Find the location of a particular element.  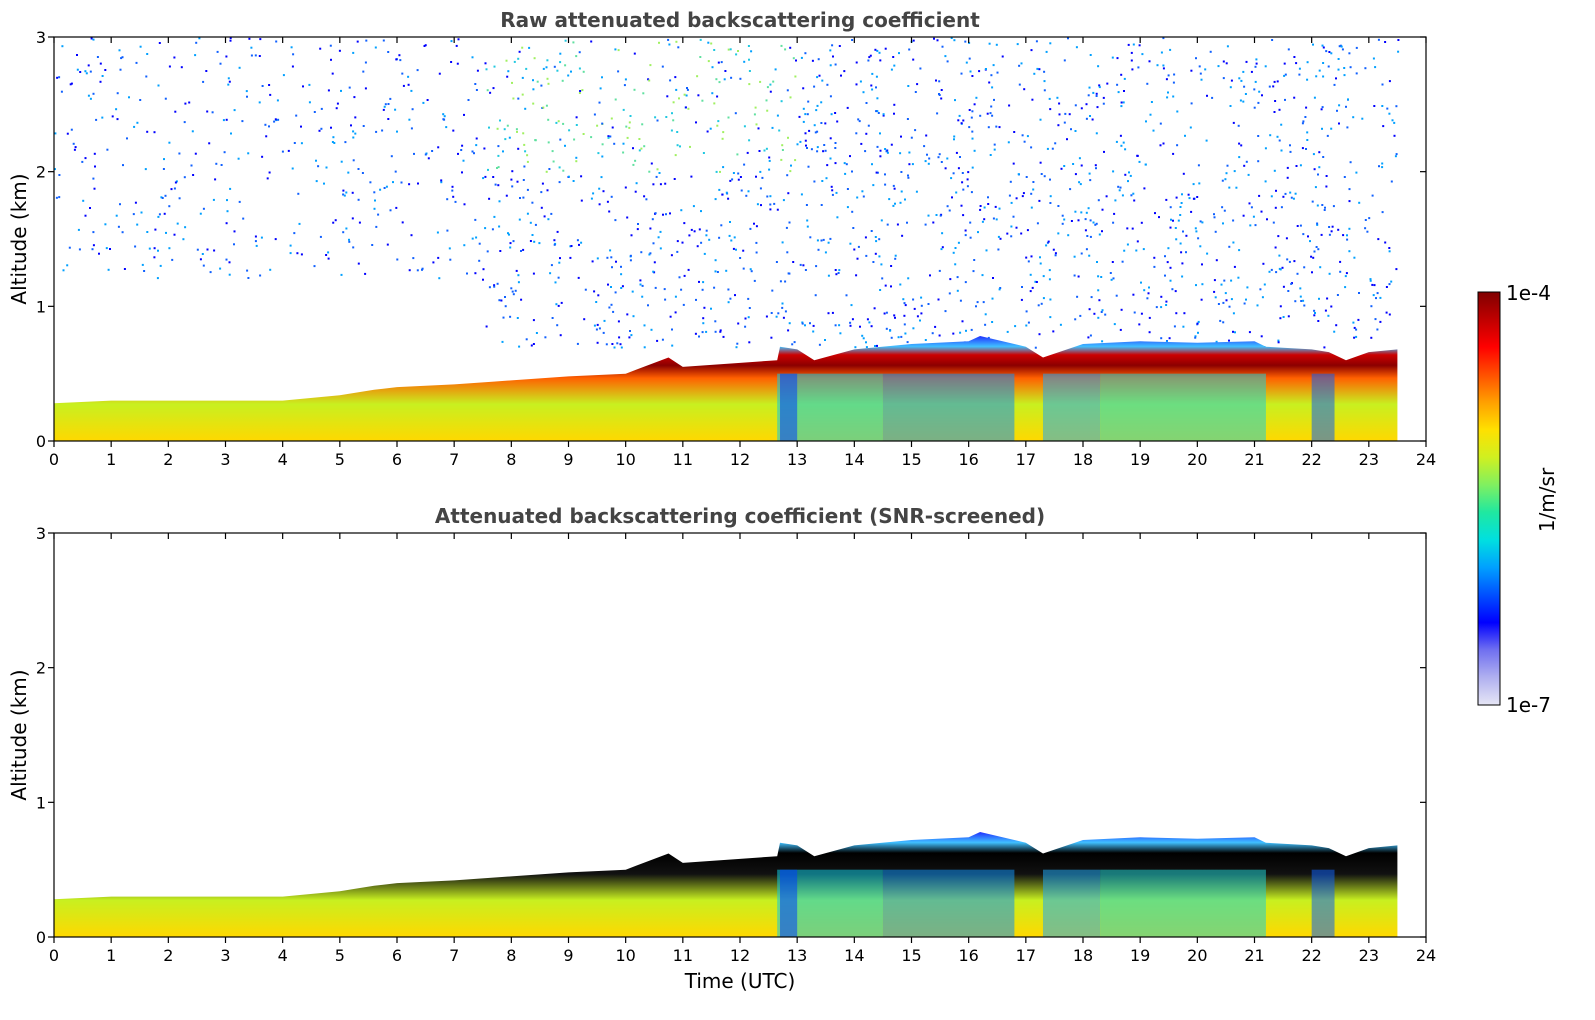

y-tick-label: 3 is located at coordinates (41, 37).